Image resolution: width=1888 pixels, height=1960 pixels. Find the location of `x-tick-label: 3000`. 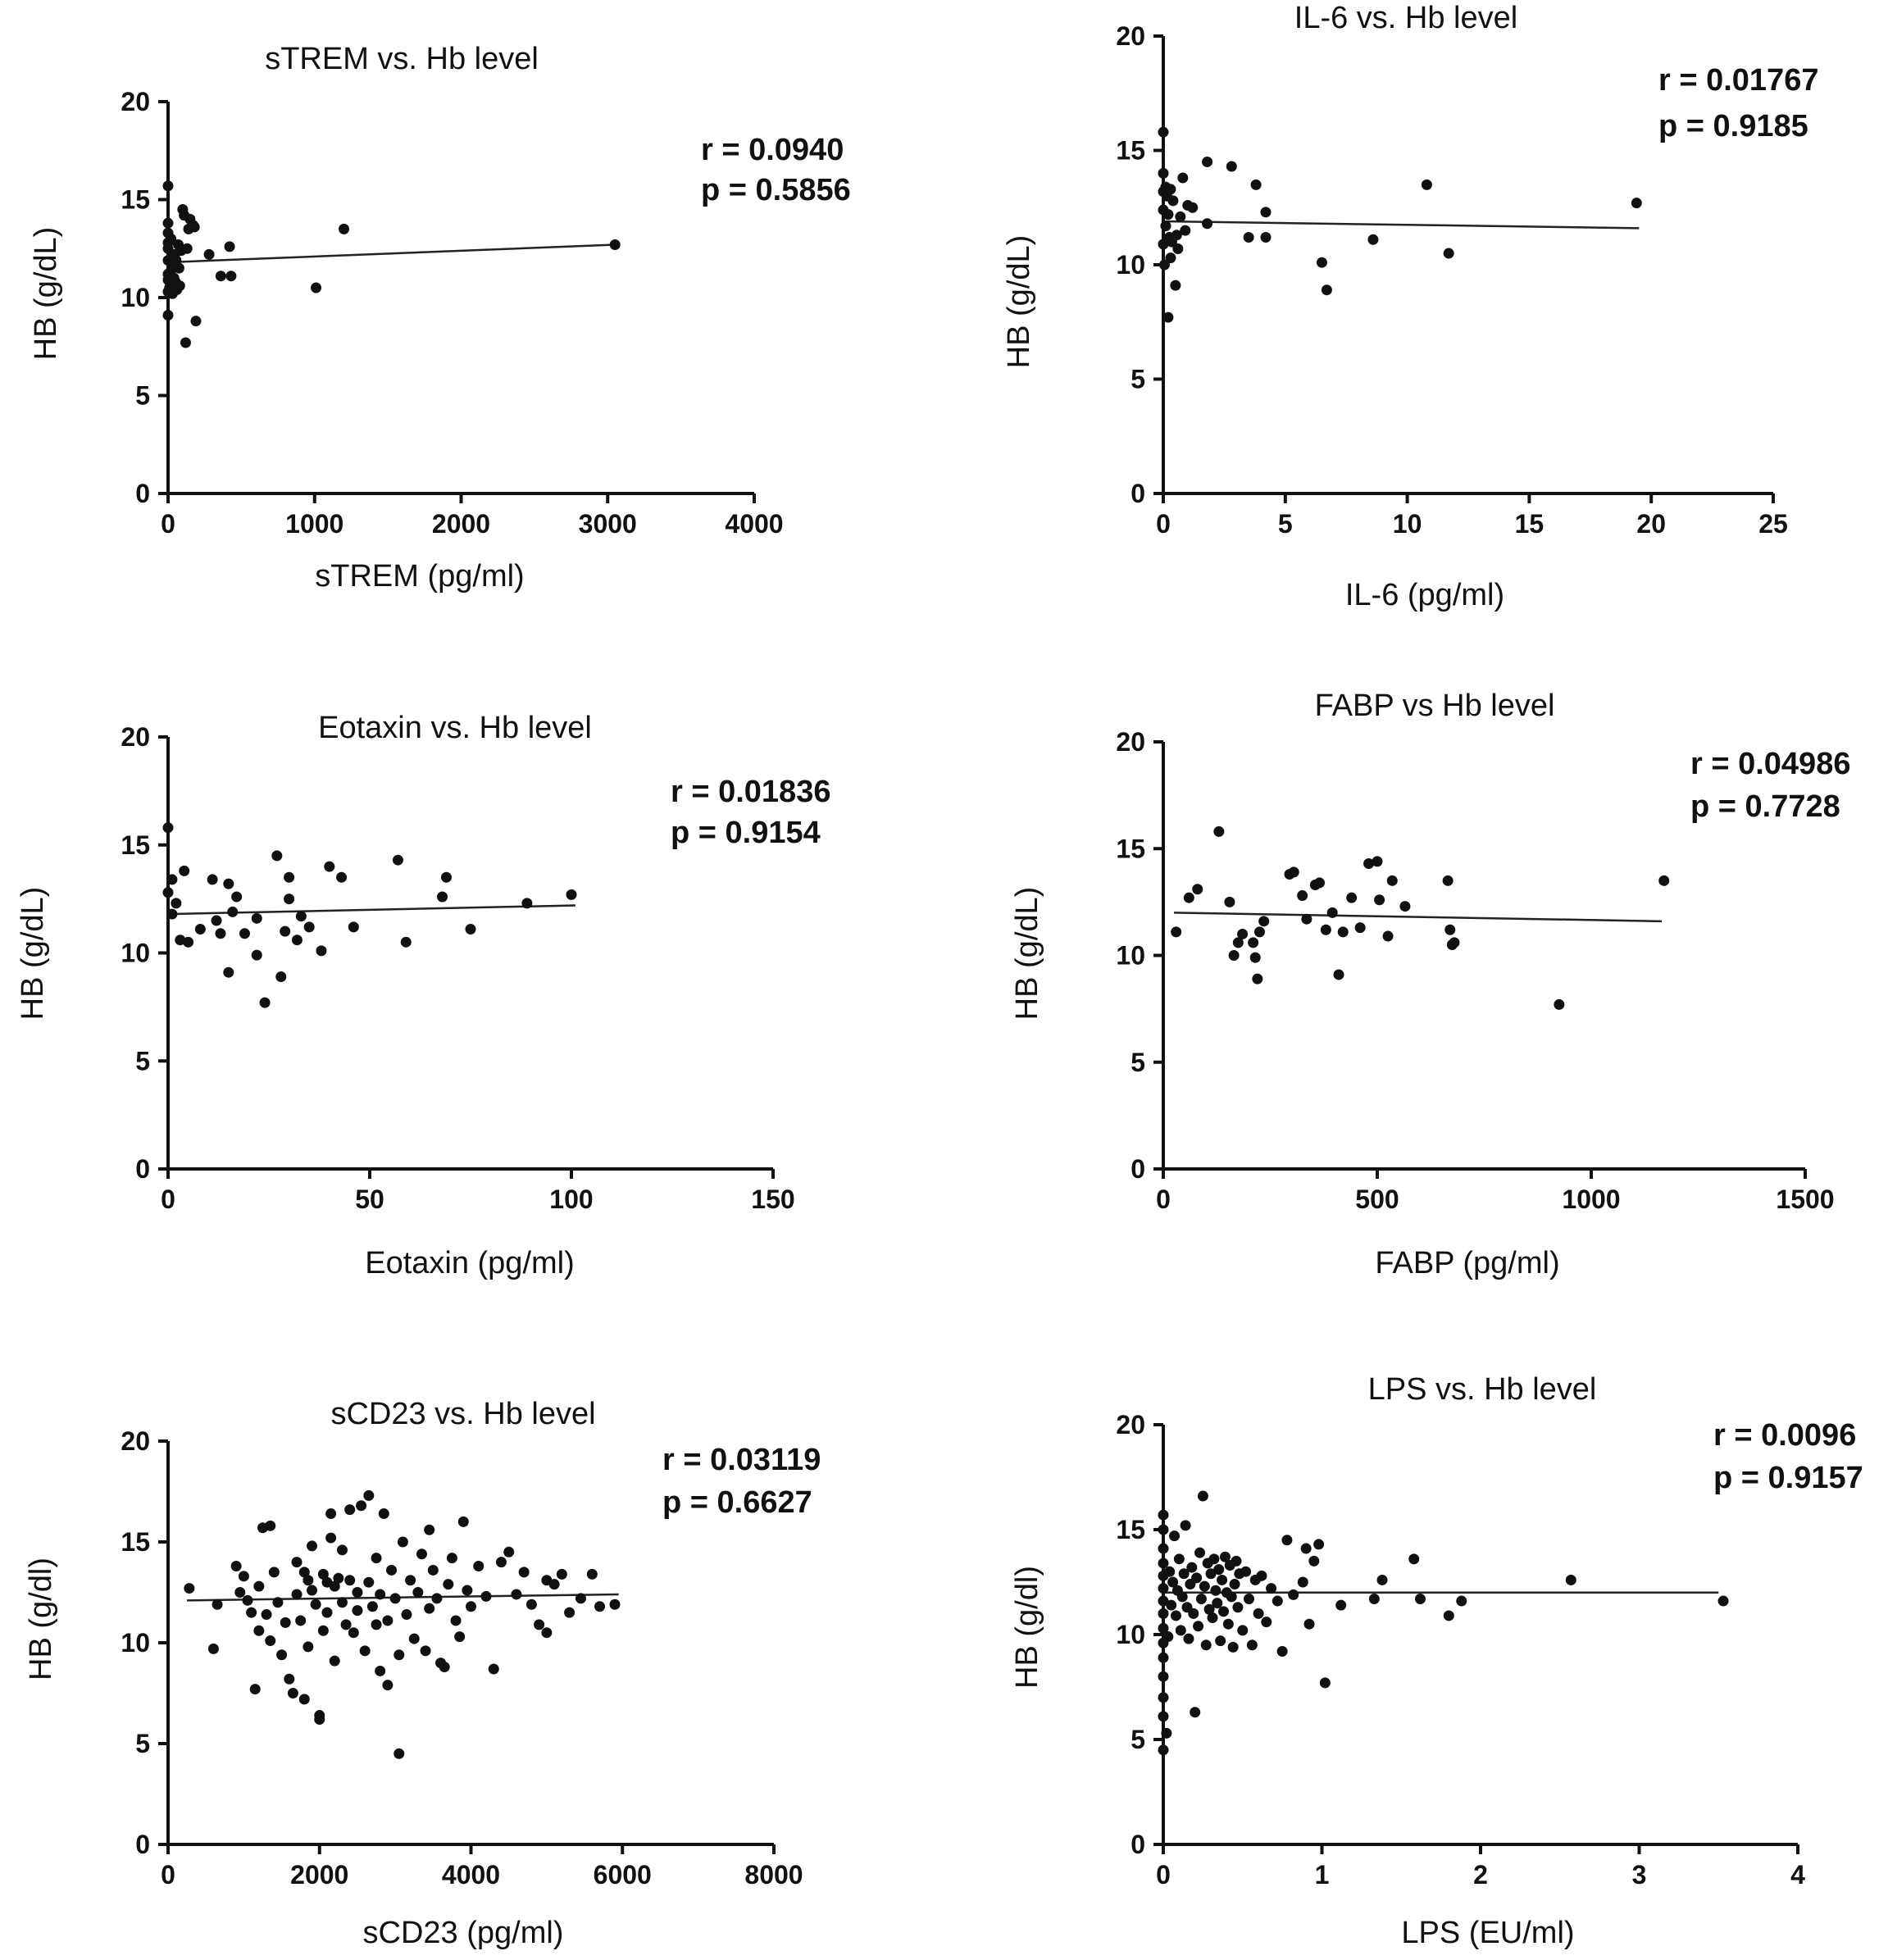

x-tick-label: 3000 is located at coordinates (608, 524).